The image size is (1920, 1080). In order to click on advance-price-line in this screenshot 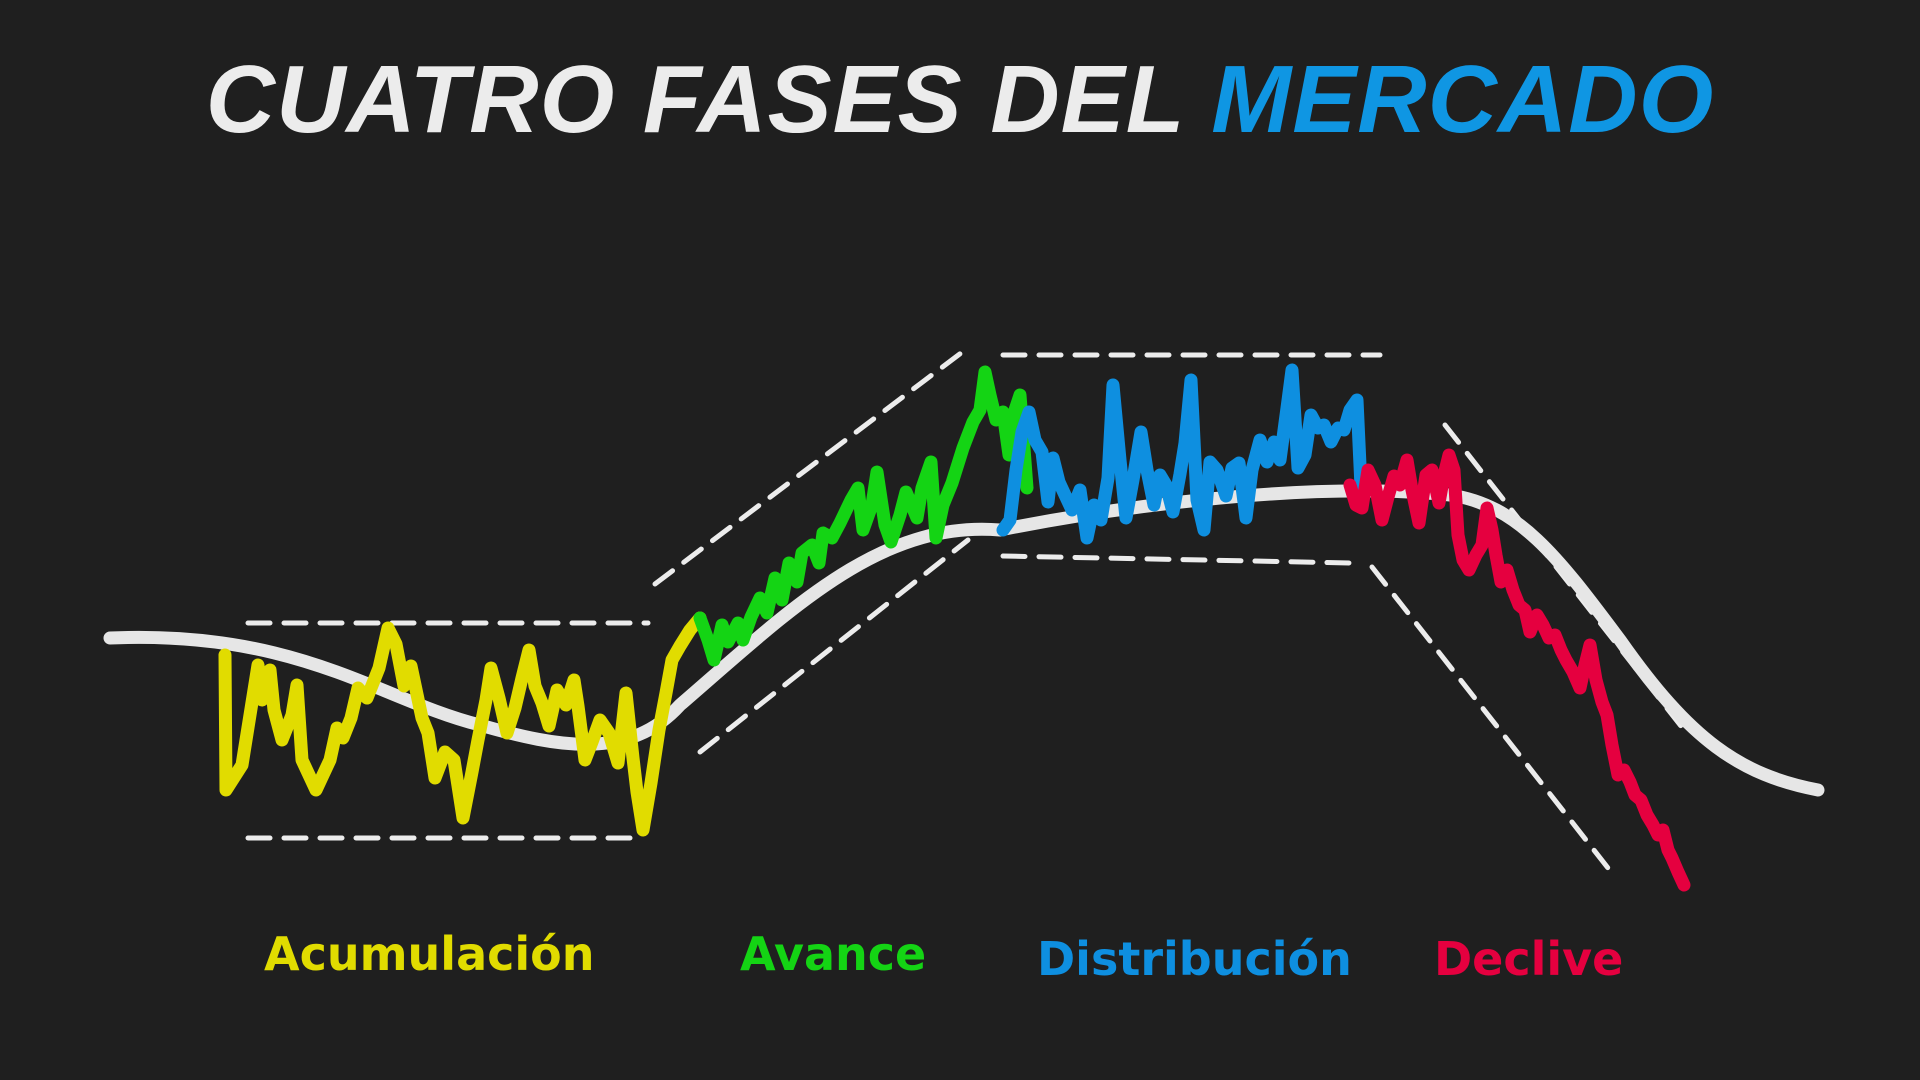, I will do `click(863, 516)`.